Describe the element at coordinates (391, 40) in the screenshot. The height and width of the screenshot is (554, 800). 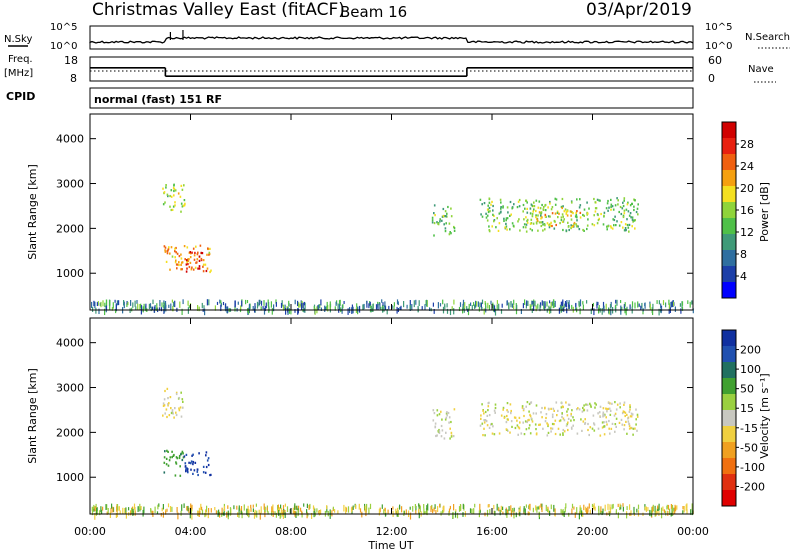
I see `nsky-line` at that location.